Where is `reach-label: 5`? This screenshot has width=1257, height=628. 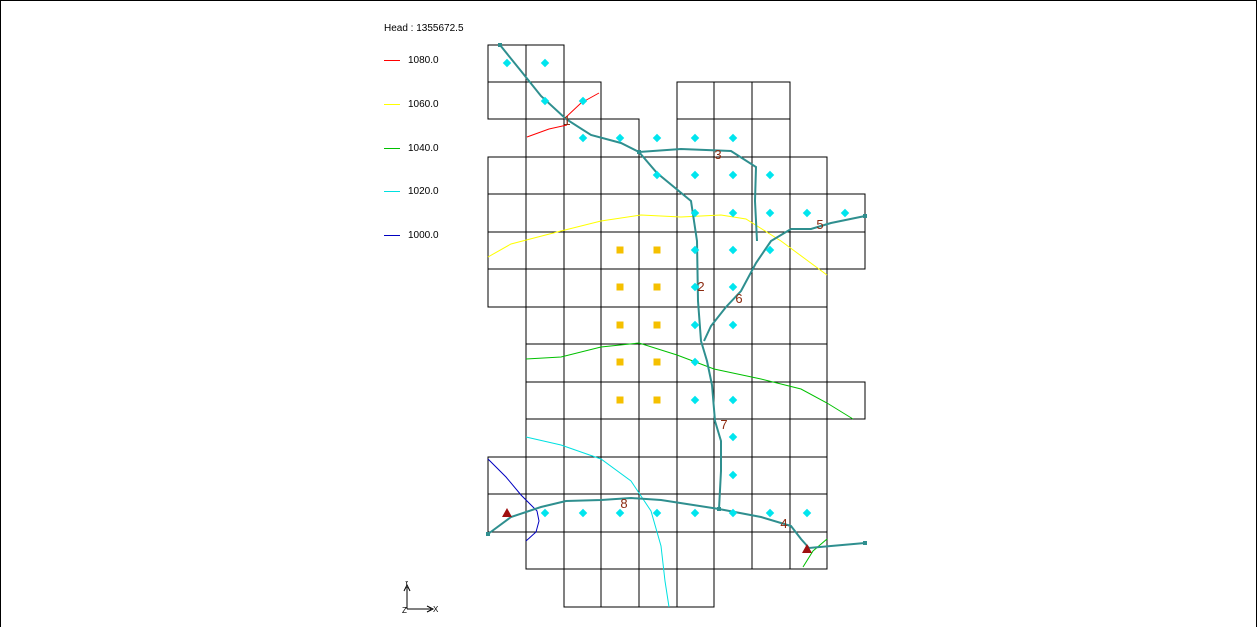
reach-label: 5 is located at coordinates (819, 224).